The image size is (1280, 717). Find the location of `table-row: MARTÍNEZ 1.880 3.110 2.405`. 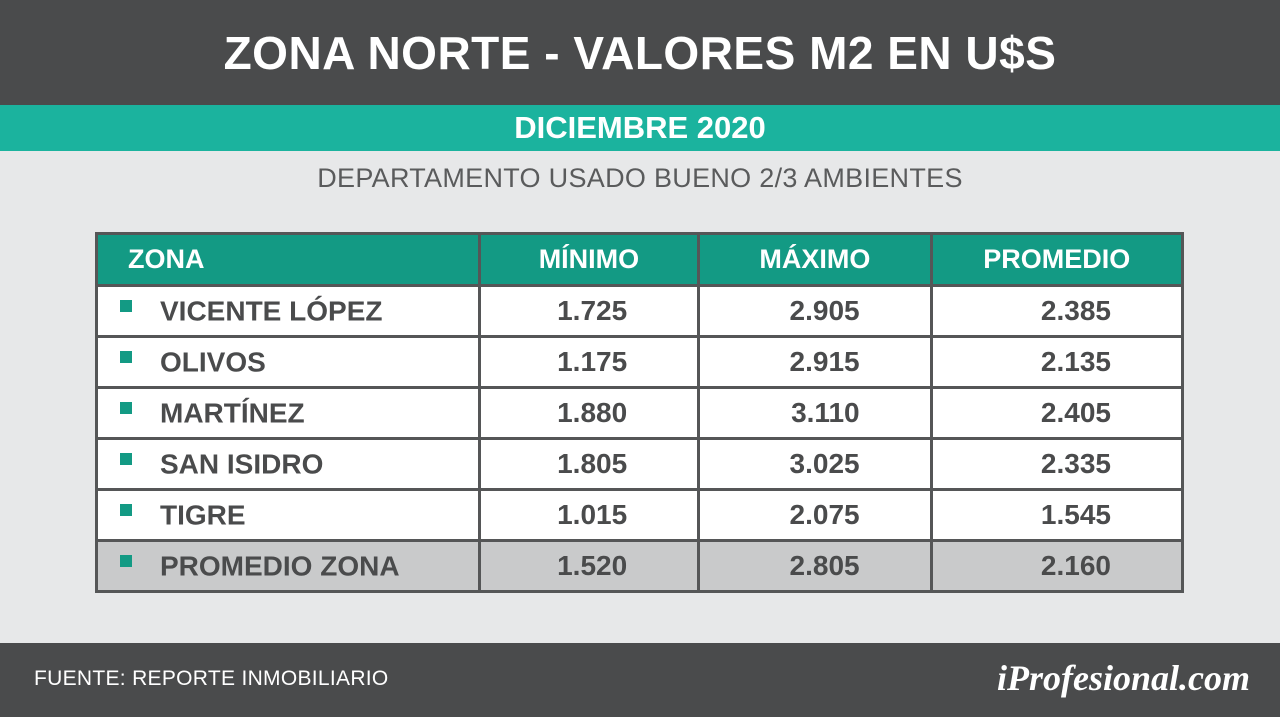

table-row: MARTÍNEZ 1.880 3.110 2.405 is located at coordinates (640, 413).